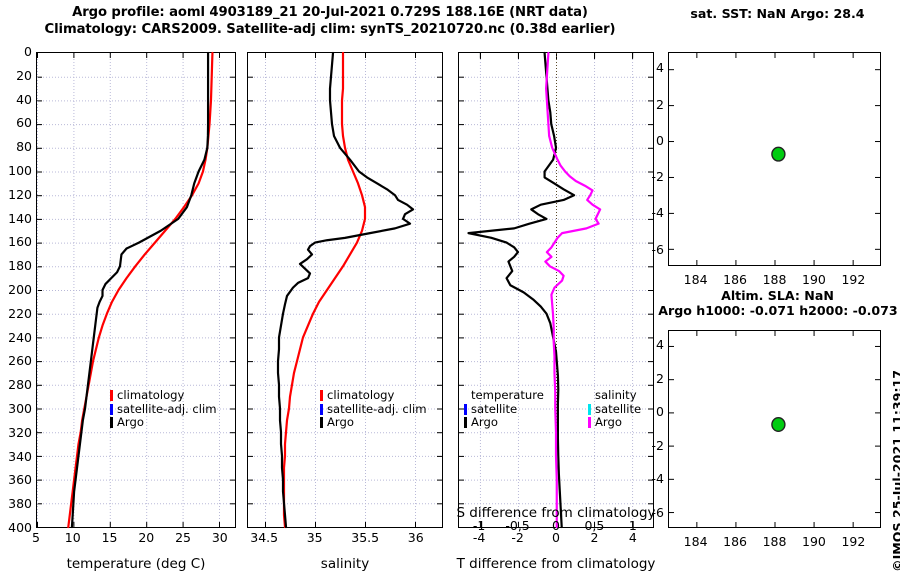 The height and width of the screenshot is (580, 900). I want to click on difference-legend-temperature: temperature satellite Argo, so click(510, 411).